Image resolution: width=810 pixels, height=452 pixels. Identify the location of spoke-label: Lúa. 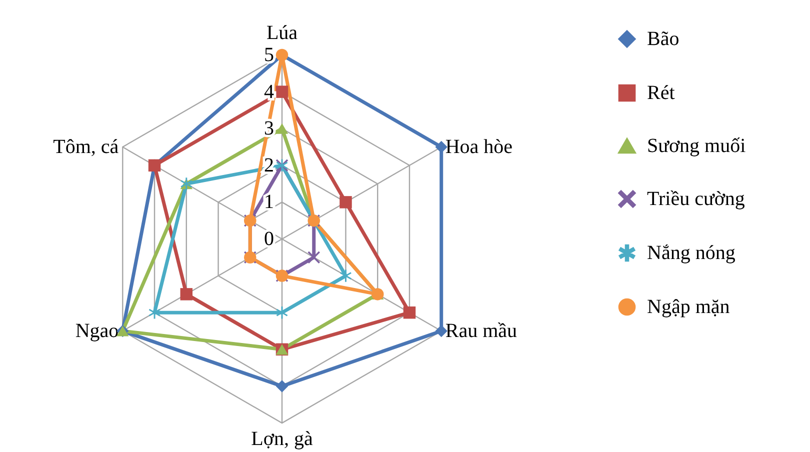
(282, 33).